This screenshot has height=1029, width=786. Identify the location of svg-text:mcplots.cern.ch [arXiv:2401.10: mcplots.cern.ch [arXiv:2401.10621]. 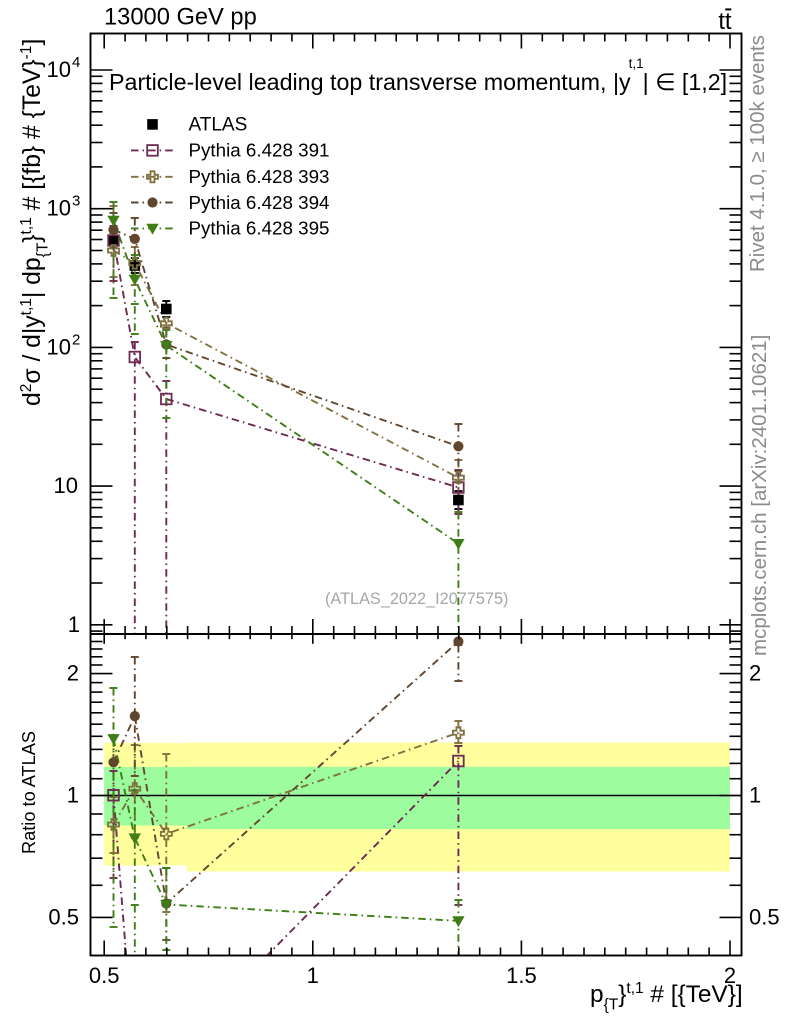
(759, 495).